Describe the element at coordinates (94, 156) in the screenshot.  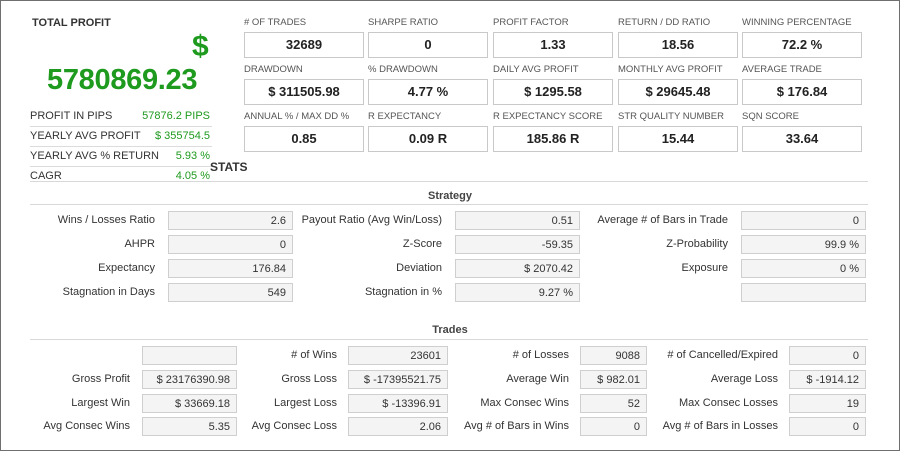
I see `summary-label: YEARLY AVG % RETURN` at that location.